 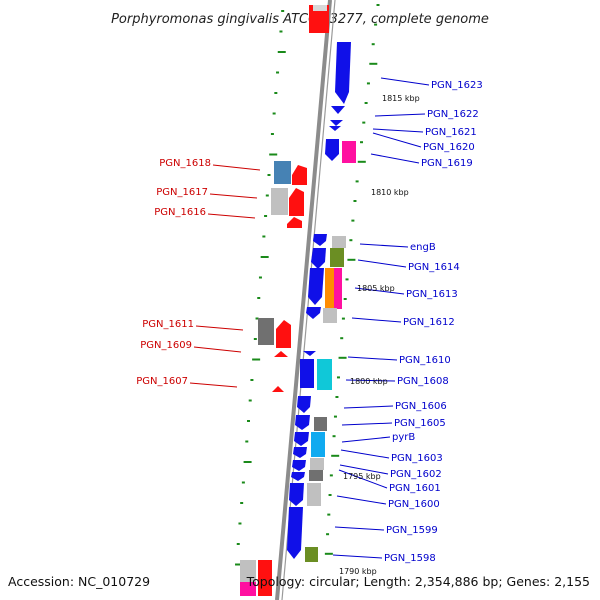 What do you see at coordinates (420, 423) in the screenshot?
I see `gene-label-pgn-1605: PGN_1605` at bounding box center [420, 423].